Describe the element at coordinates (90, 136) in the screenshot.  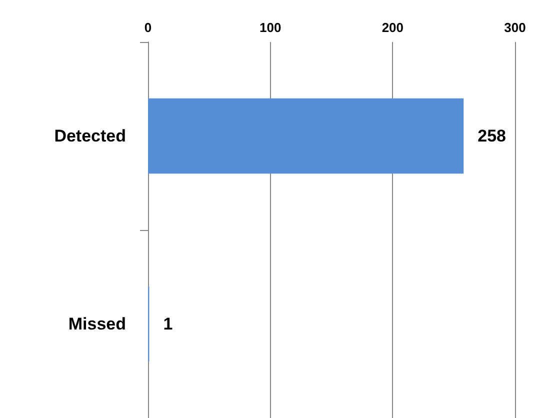
I see `y-tick-label: Detected` at that location.